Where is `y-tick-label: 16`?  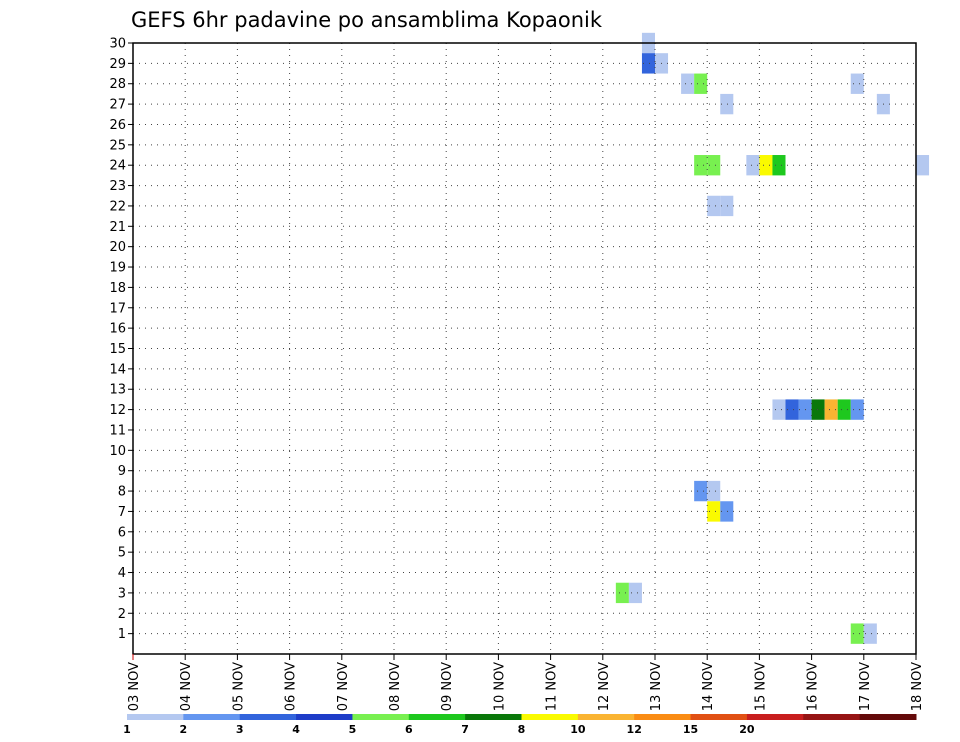
y-tick-label: 16 is located at coordinates (117, 329).